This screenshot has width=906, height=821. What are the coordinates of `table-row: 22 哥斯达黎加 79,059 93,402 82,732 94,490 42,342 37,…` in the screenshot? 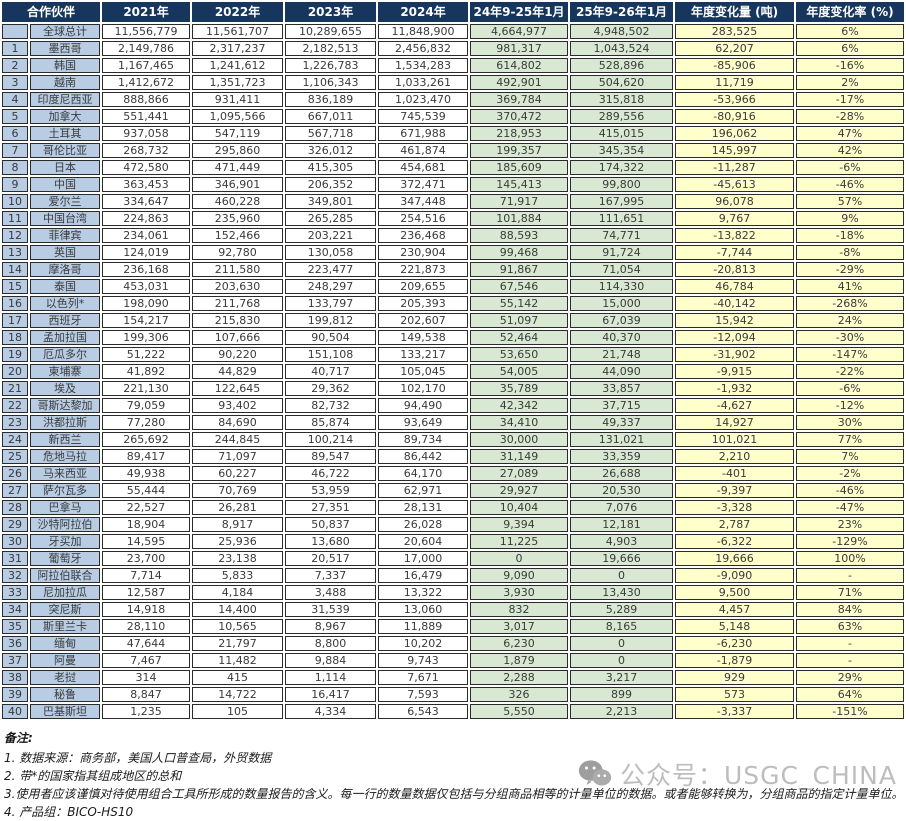 It's located at (453, 405).